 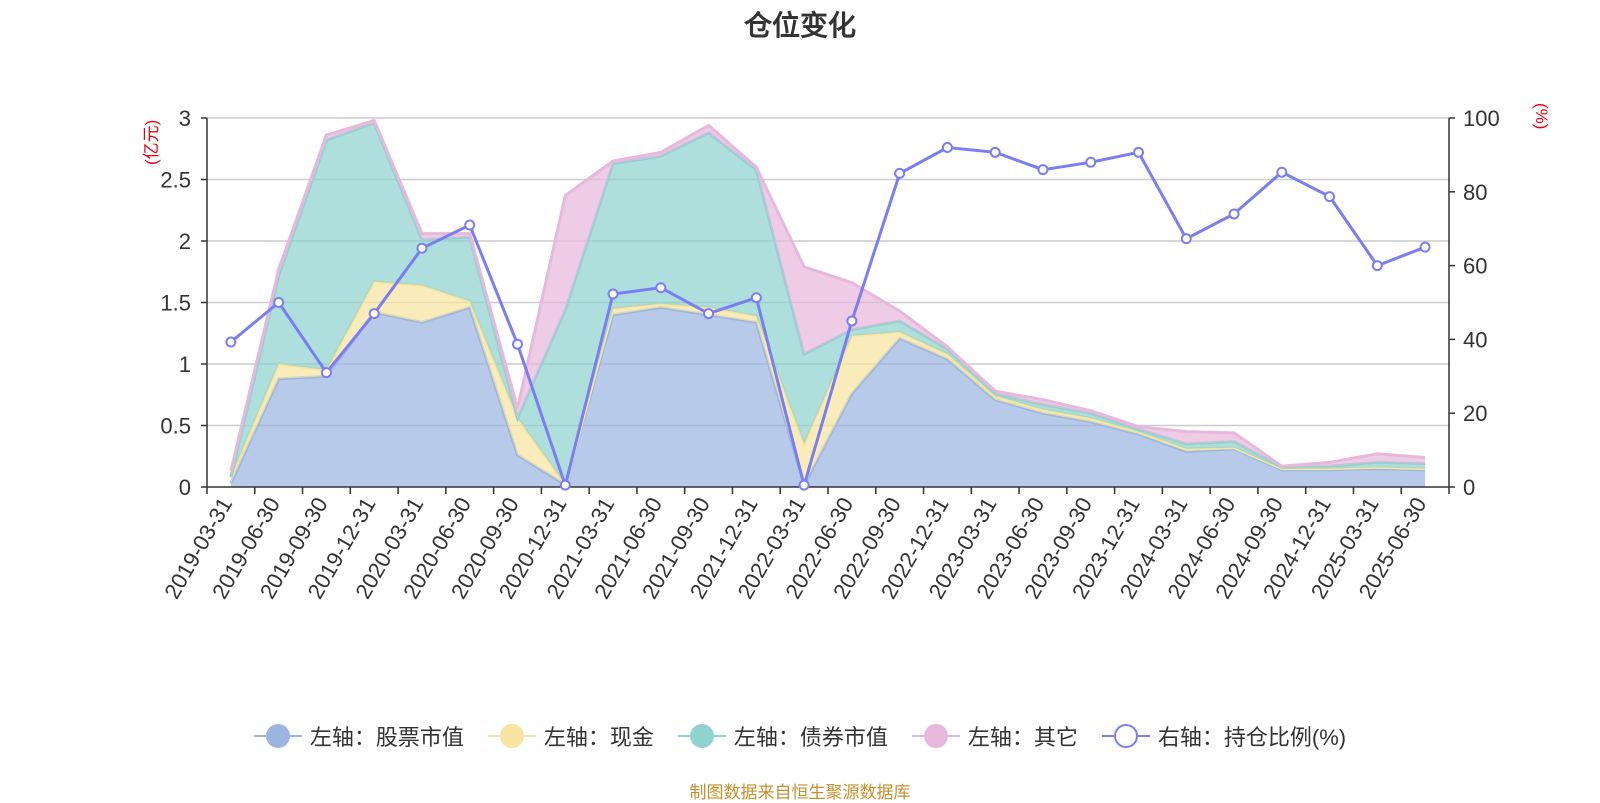 I want to click on right-axis-tick-label: 100, so click(x=1481, y=118).